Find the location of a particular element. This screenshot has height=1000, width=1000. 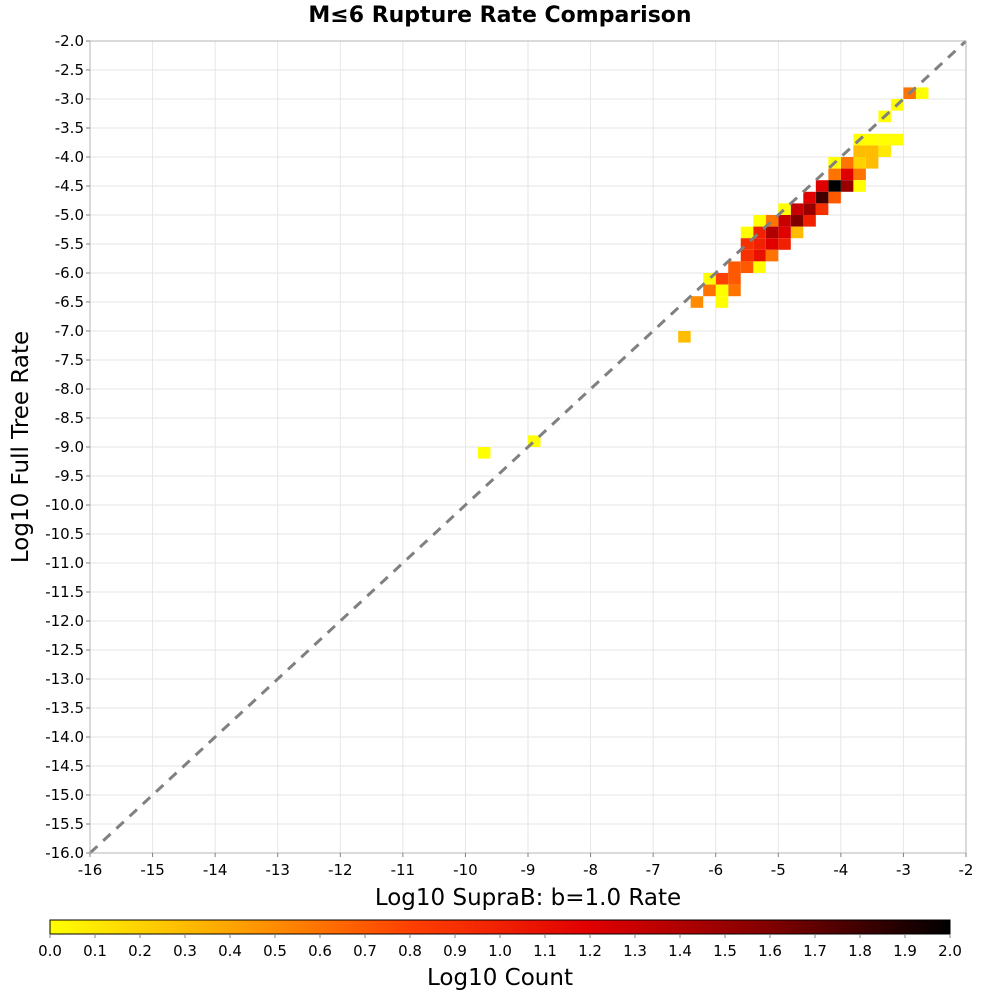

x-tick-label: -11 is located at coordinates (403, 870).